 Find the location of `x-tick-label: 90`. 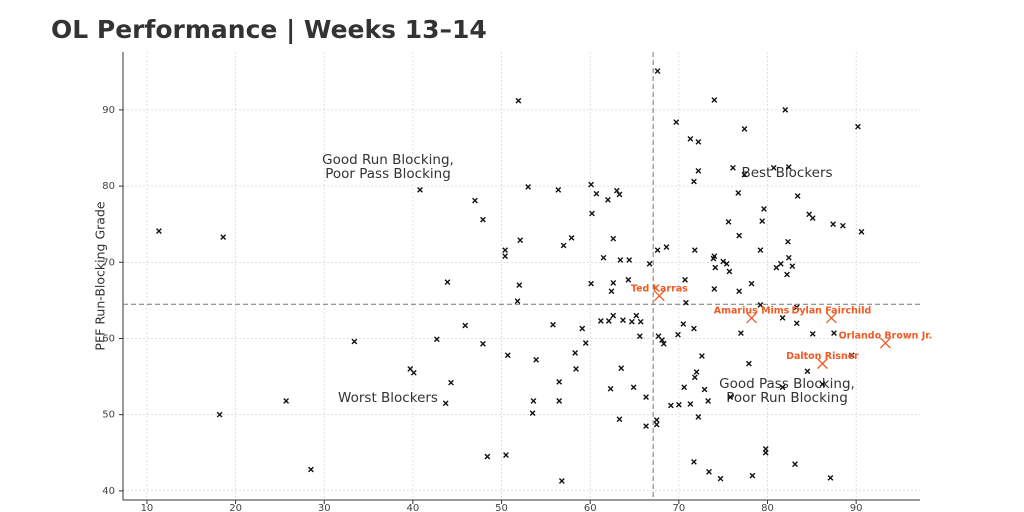

x-tick-label: 90 is located at coordinates (856, 507).